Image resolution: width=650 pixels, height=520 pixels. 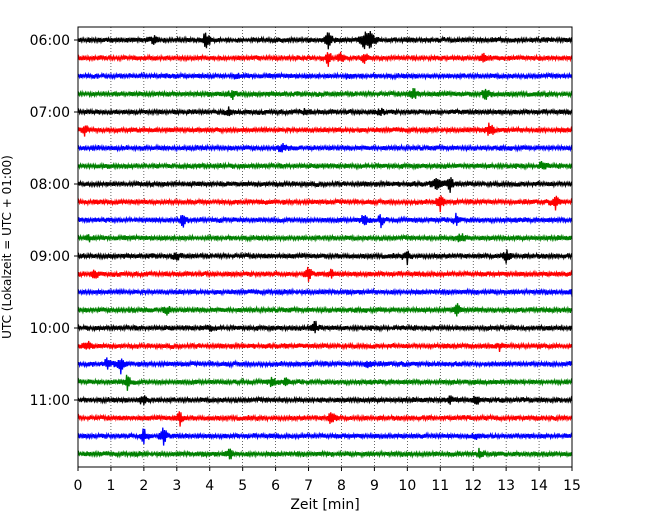 What do you see at coordinates (325, 419) in the screenshot?
I see `trace-11:15` at bounding box center [325, 419].